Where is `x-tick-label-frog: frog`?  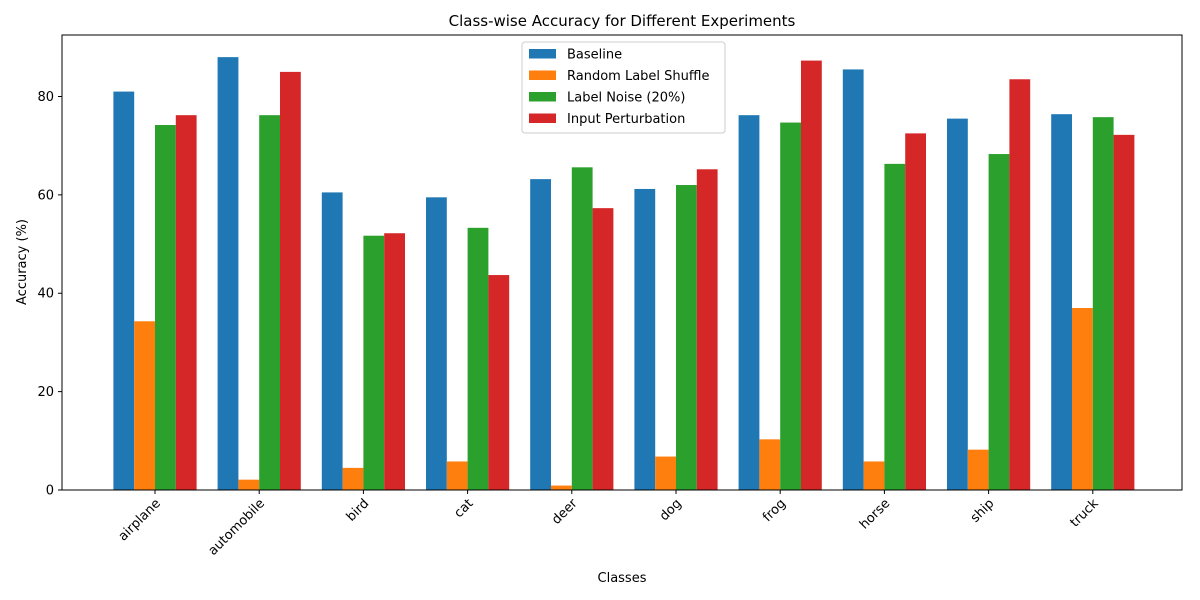
x-tick-label-frog: frog is located at coordinates (774, 510).